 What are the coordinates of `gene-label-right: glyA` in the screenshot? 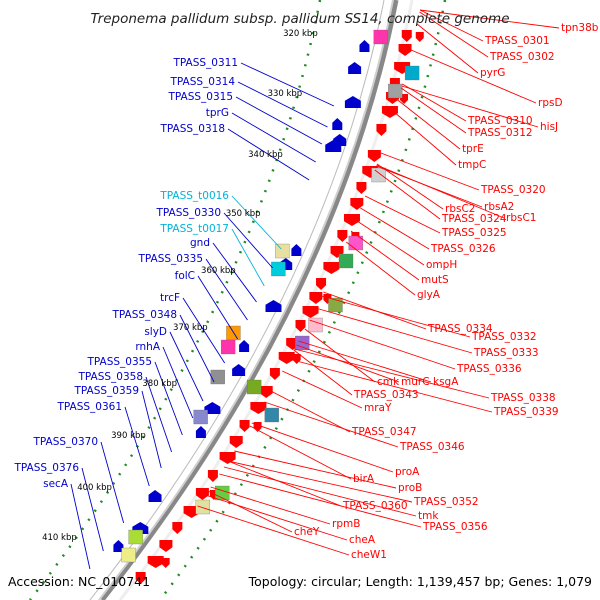 It's located at (429, 295).